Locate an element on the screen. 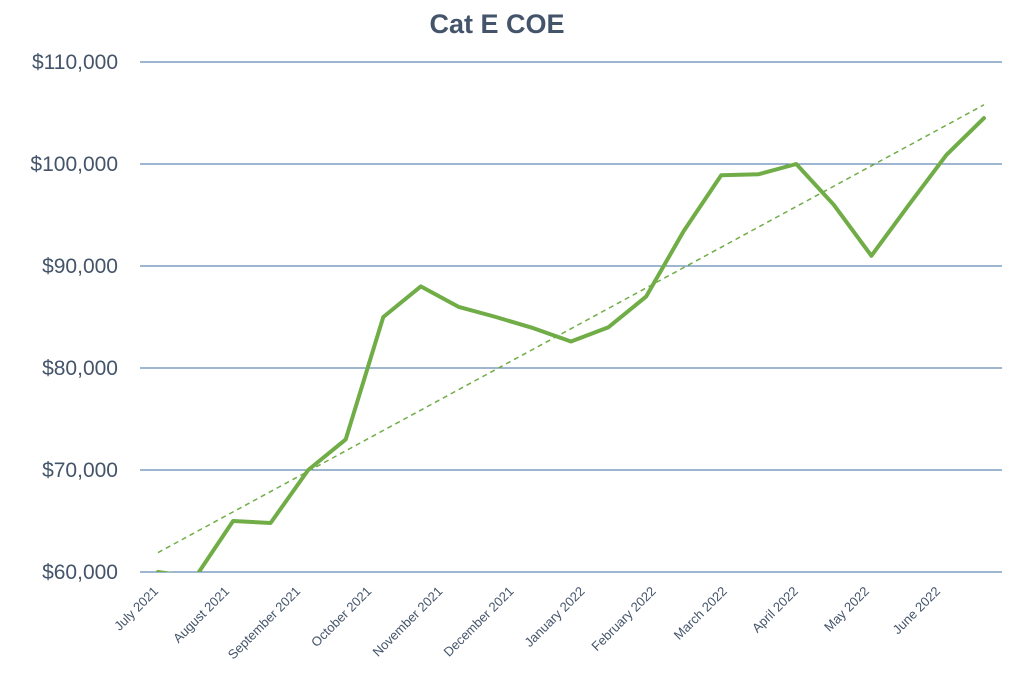  x-tick-label: July 2021 is located at coordinates (136, 609).